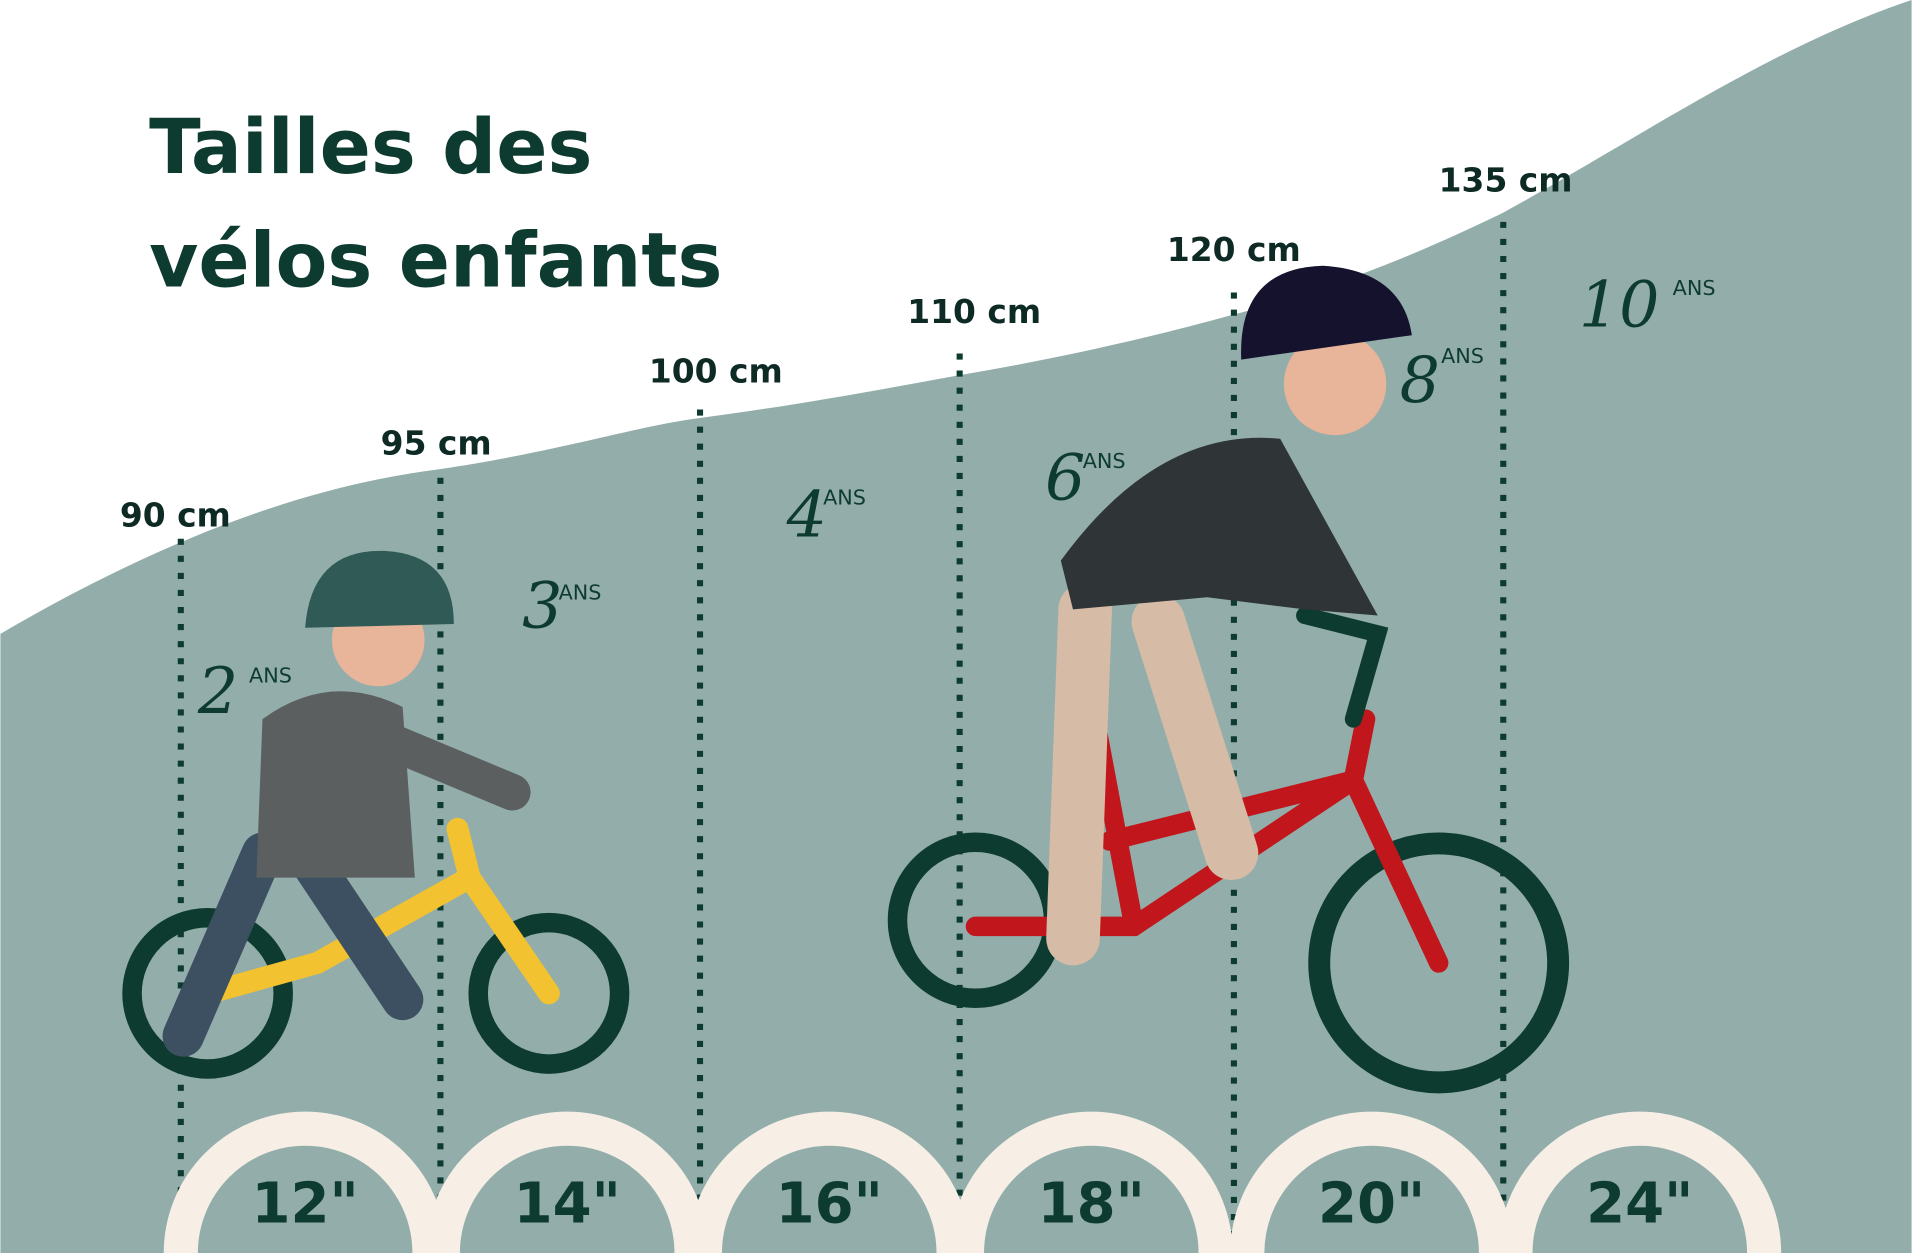 Image resolution: width=1912 pixels, height=1253 pixels. I want to click on height-label: 95 cm, so click(436, 443).